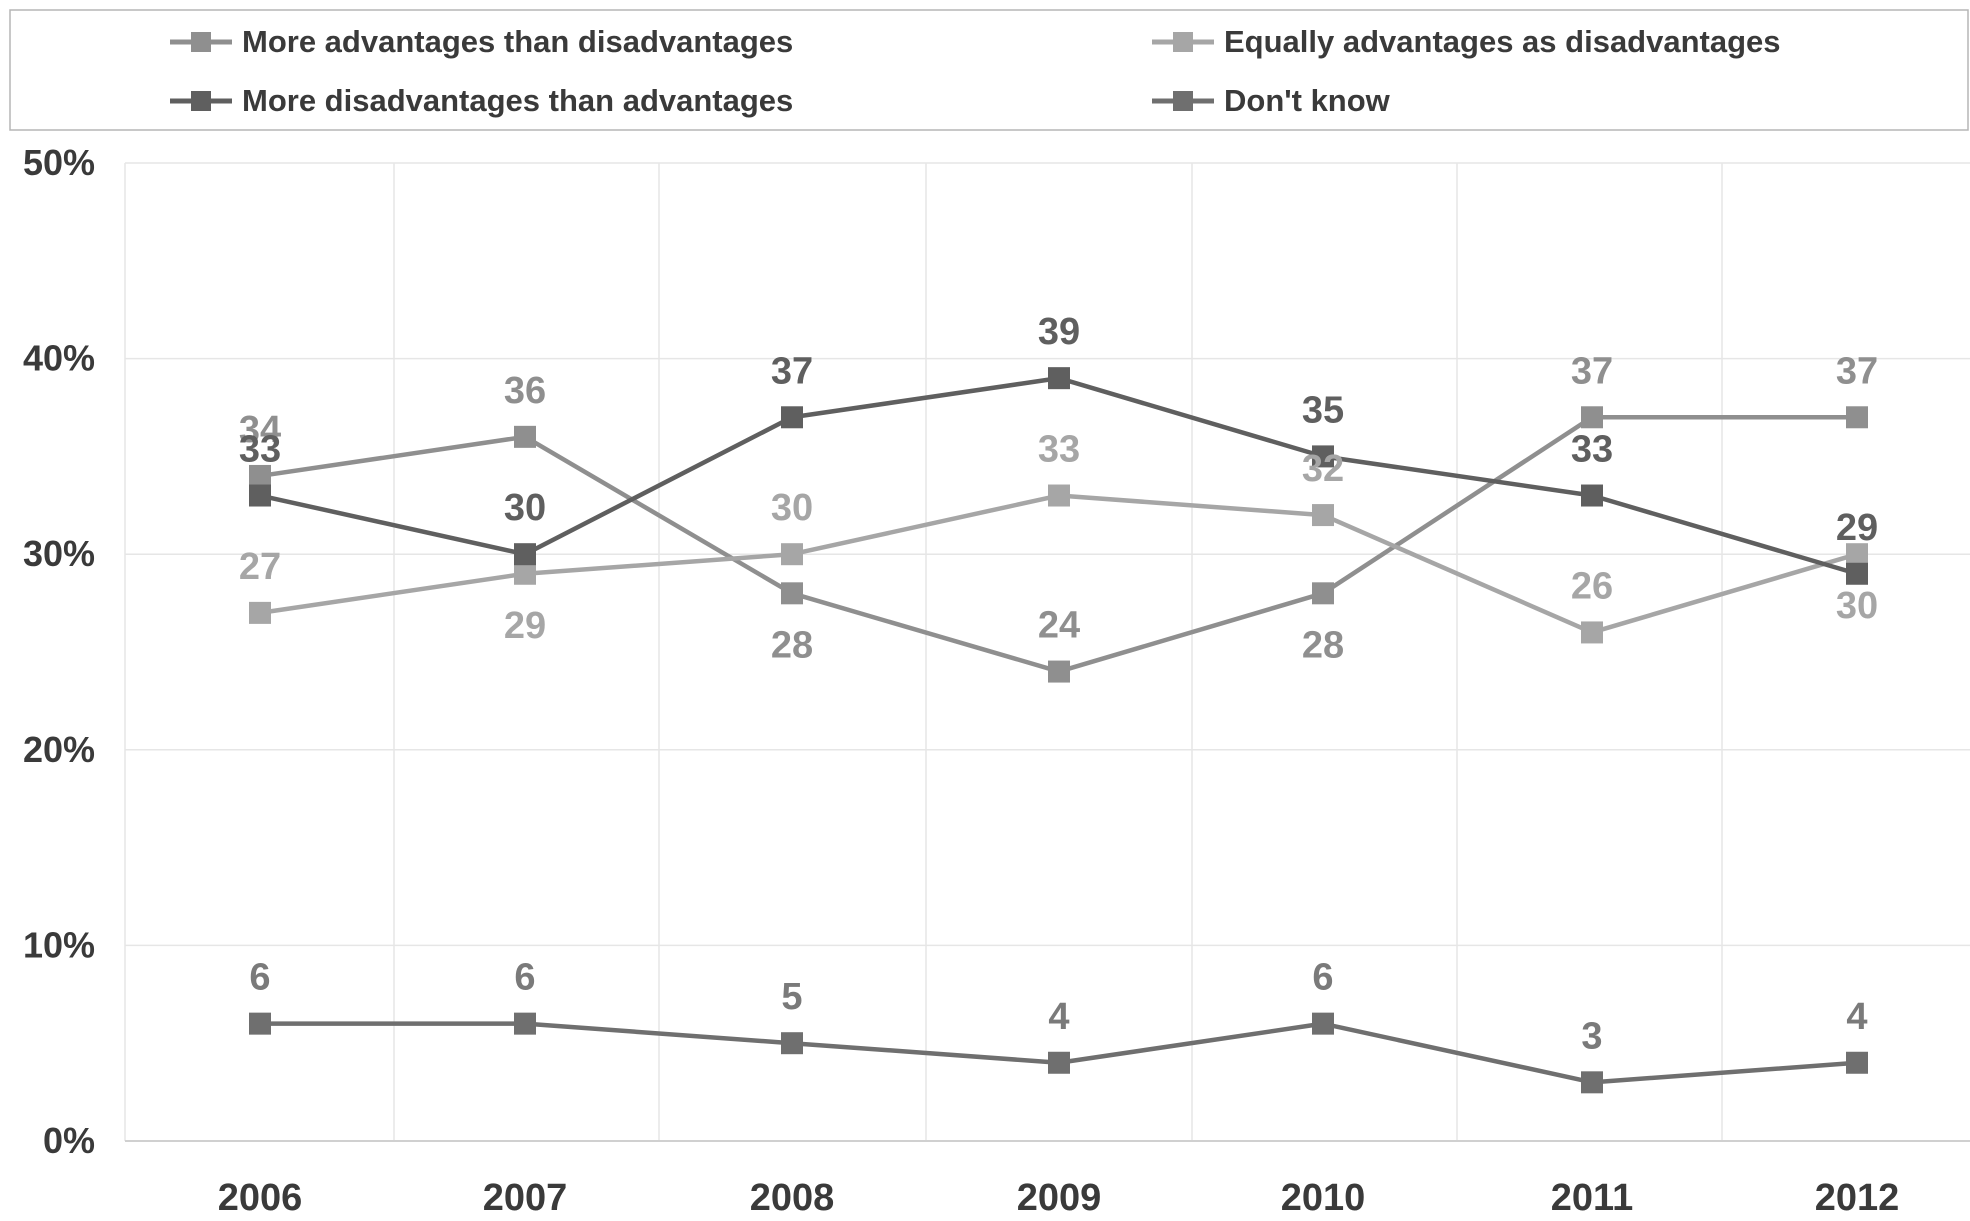  What do you see at coordinates (1323, 1196) in the screenshot?
I see `x-tick-label: 2010` at bounding box center [1323, 1196].